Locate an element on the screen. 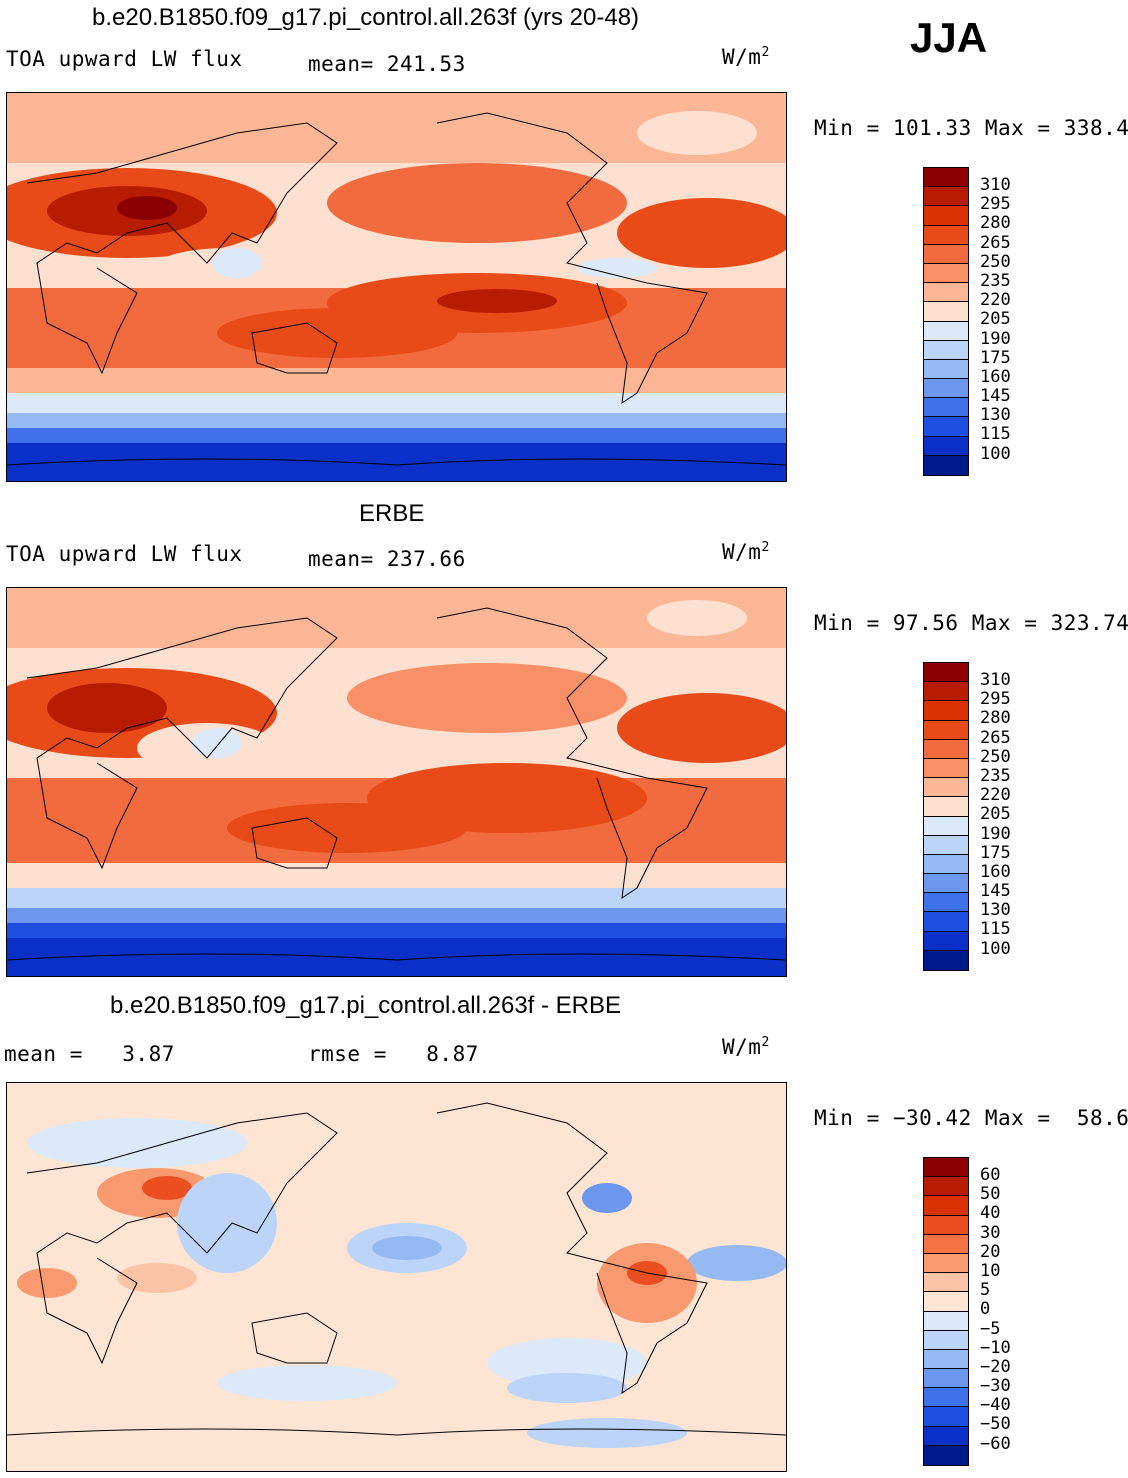  colorbar-tick-label: 5 is located at coordinates (985, 1290).